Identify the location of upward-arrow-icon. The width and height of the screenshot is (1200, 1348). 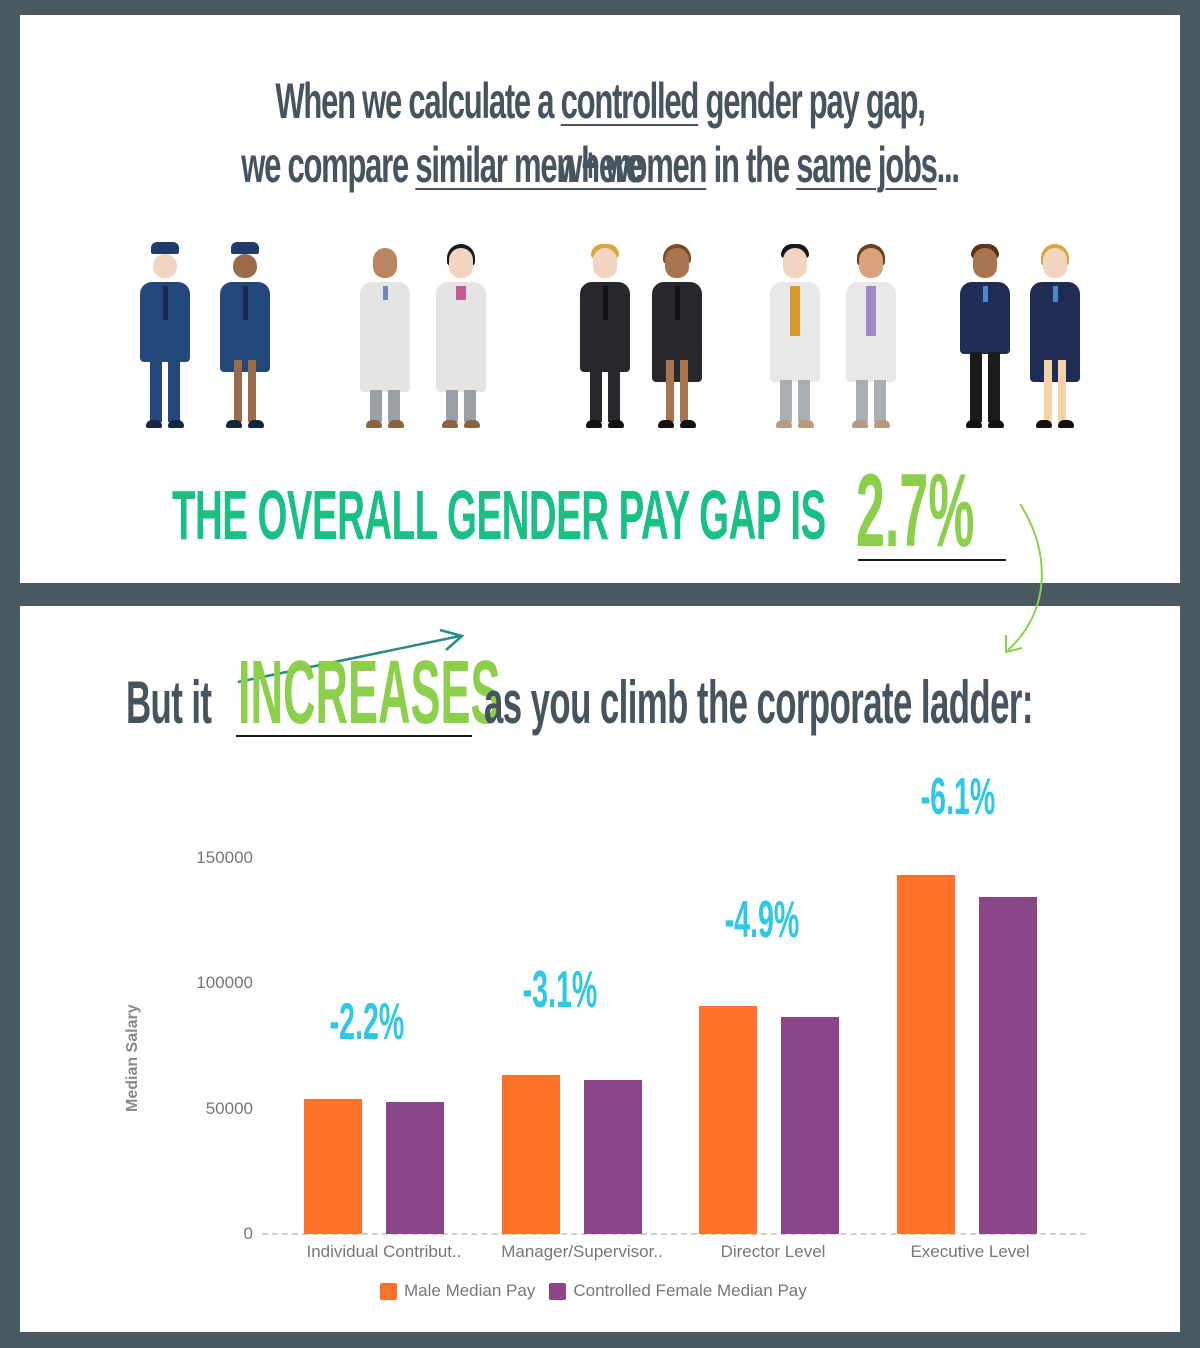
(351, 656).